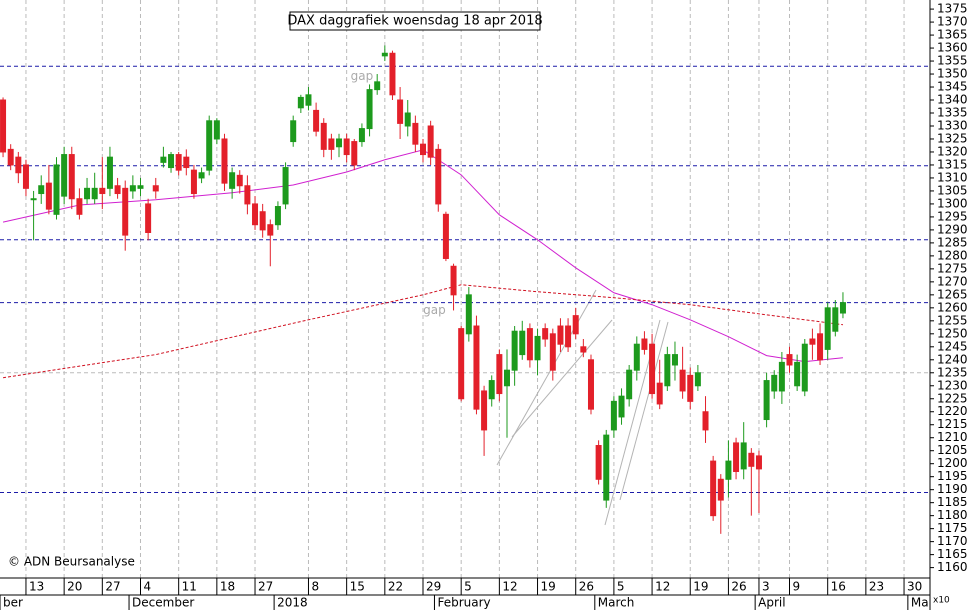 This screenshot has height=614, width=980. I want to click on y-tick-label: 1225, so click(952, 398).